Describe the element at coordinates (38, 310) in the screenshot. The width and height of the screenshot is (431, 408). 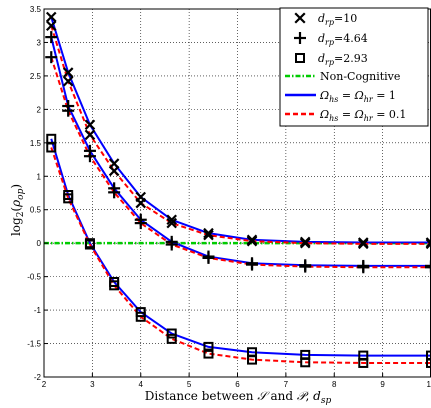
I see `y-tick-label: -1` at that location.